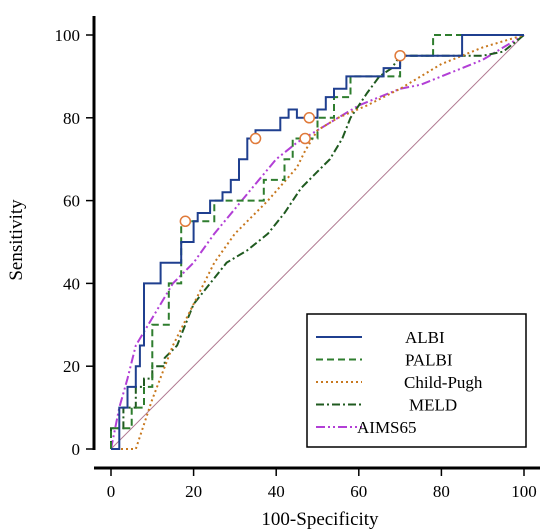 The width and height of the screenshot is (550, 532). I want to click on x-tick-label: 60, so click(358, 491).